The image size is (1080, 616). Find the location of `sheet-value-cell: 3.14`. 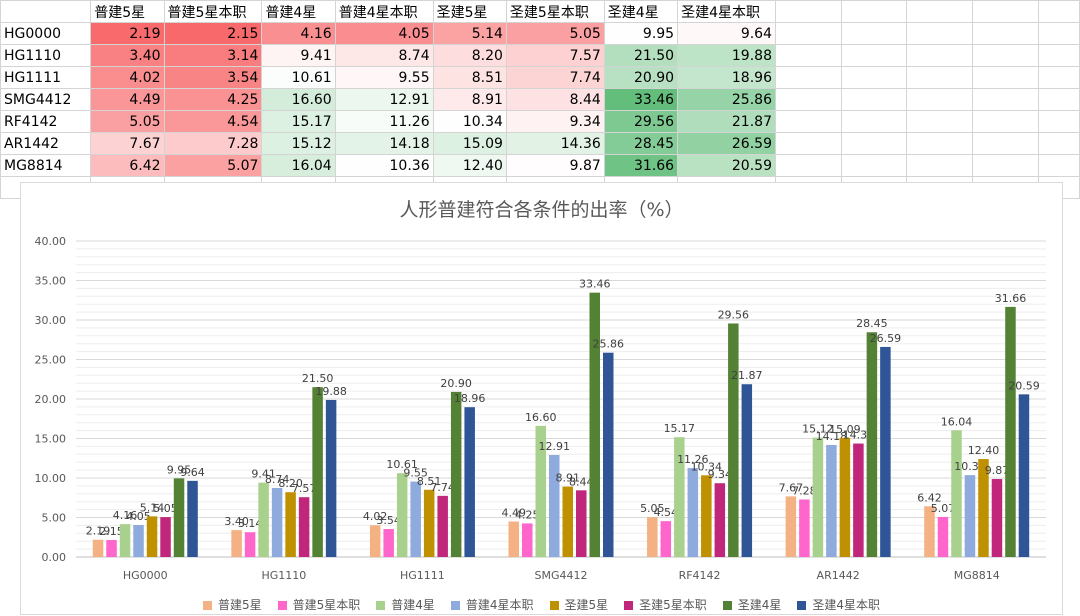

sheet-value-cell: 3.14 is located at coordinates (213, 55).